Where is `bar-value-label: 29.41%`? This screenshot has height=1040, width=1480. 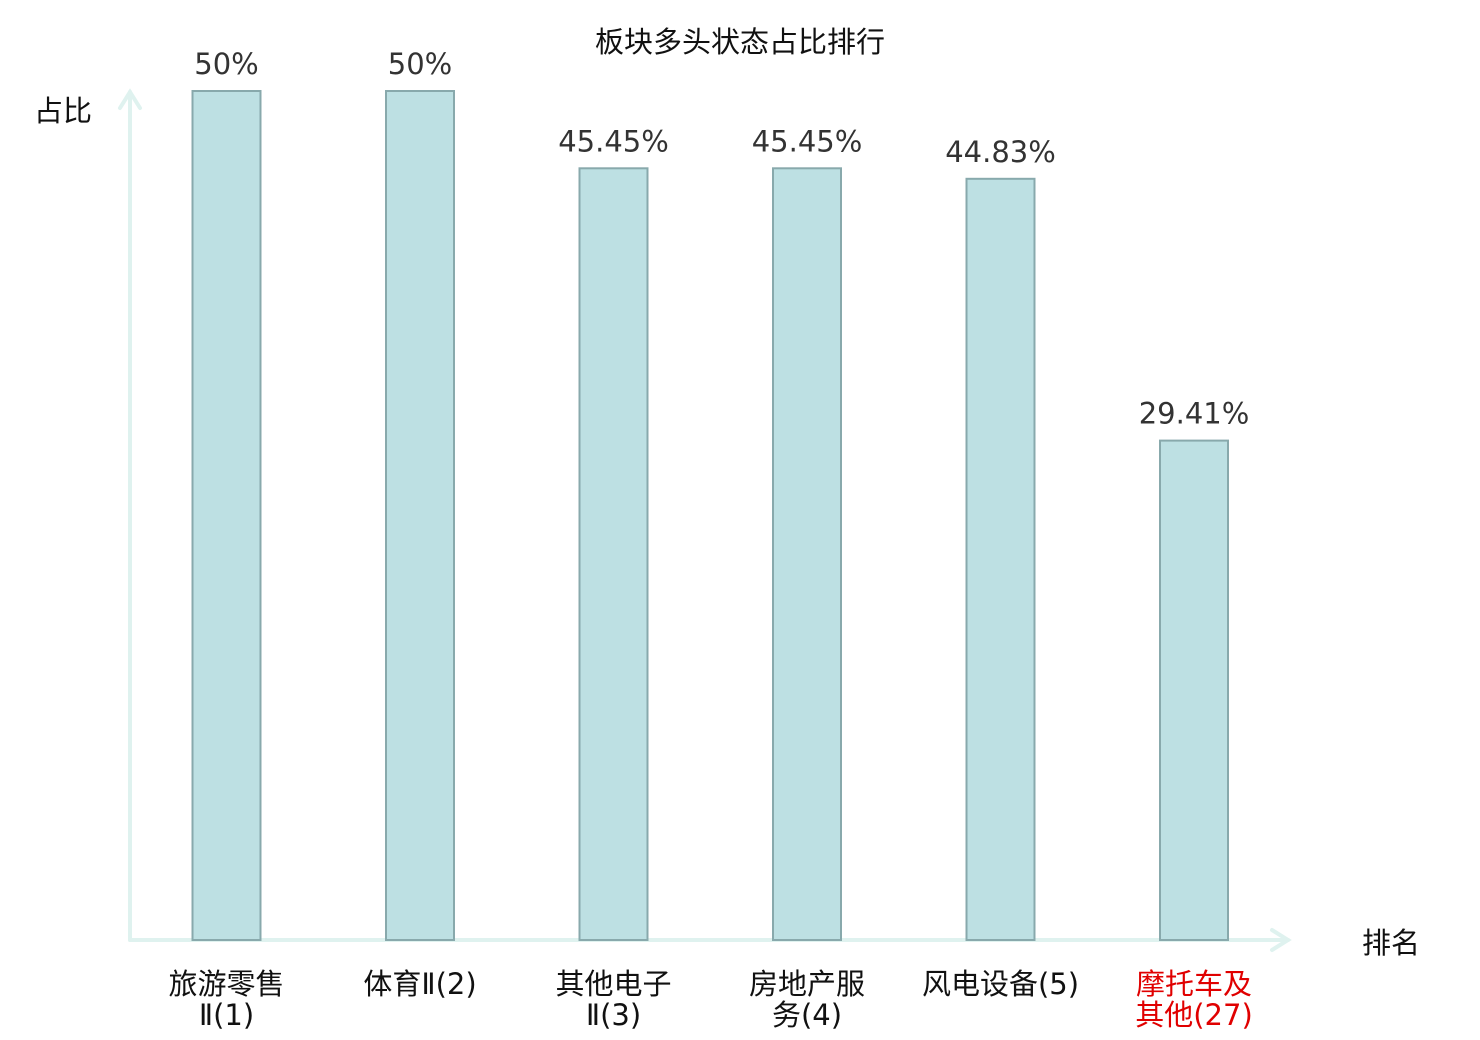 bar-value-label: 29.41% is located at coordinates (1194, 414).